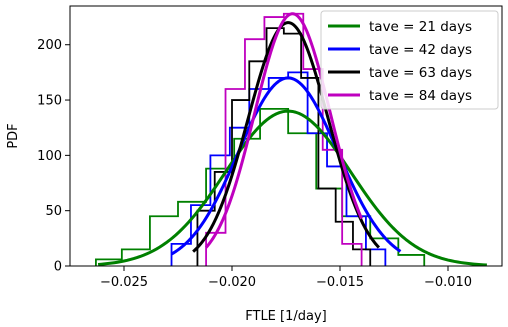 The image size is (508, 327). I want to click on y-axis-label: PDF, so click(13, 135).